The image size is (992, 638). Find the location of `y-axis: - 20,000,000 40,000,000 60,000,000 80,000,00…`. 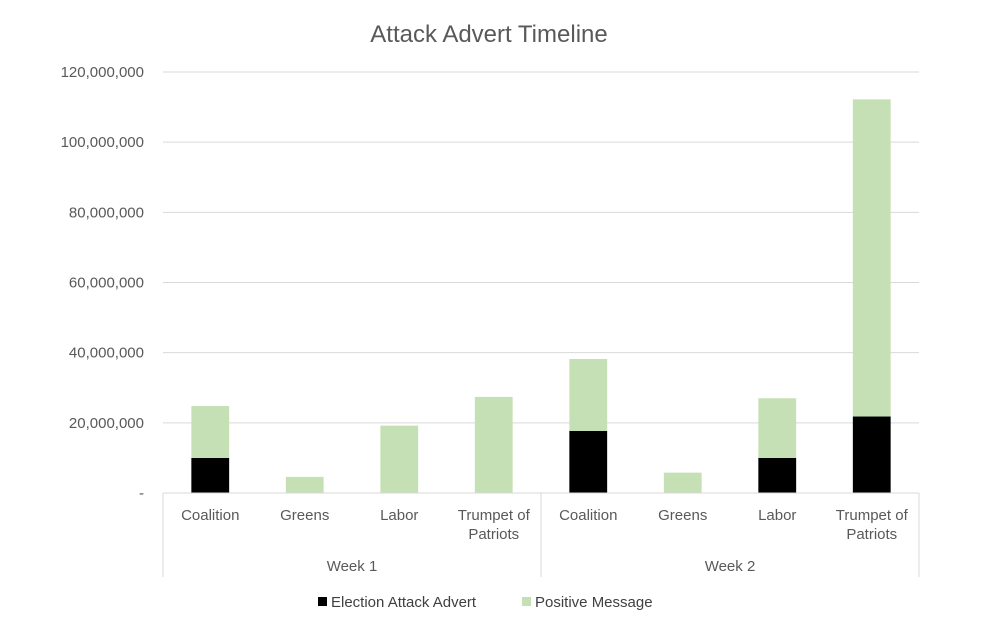

y-axis: - 20,000,000 40,000,000 60,000,000 80,000,00… is located at coordinates (102, 283).